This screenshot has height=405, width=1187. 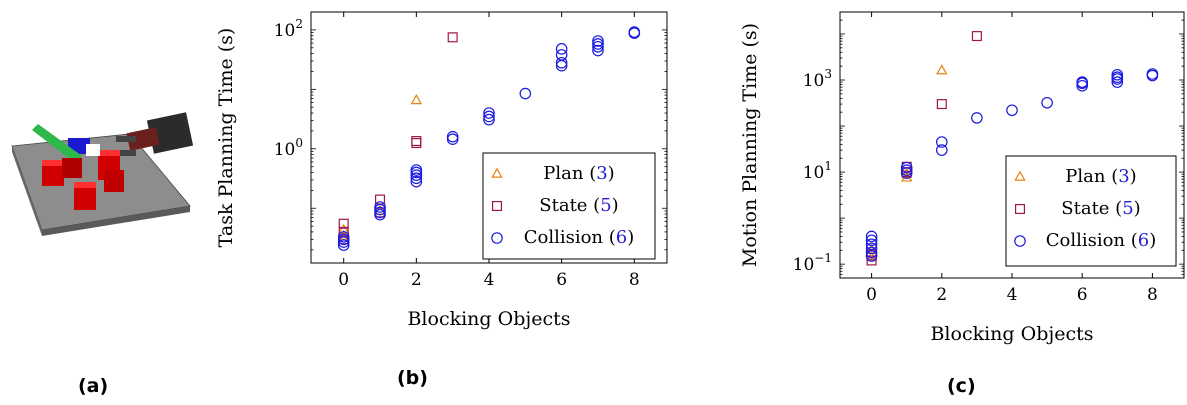 I want to click on panel-a-label: (a), so click(x=93, y=386).